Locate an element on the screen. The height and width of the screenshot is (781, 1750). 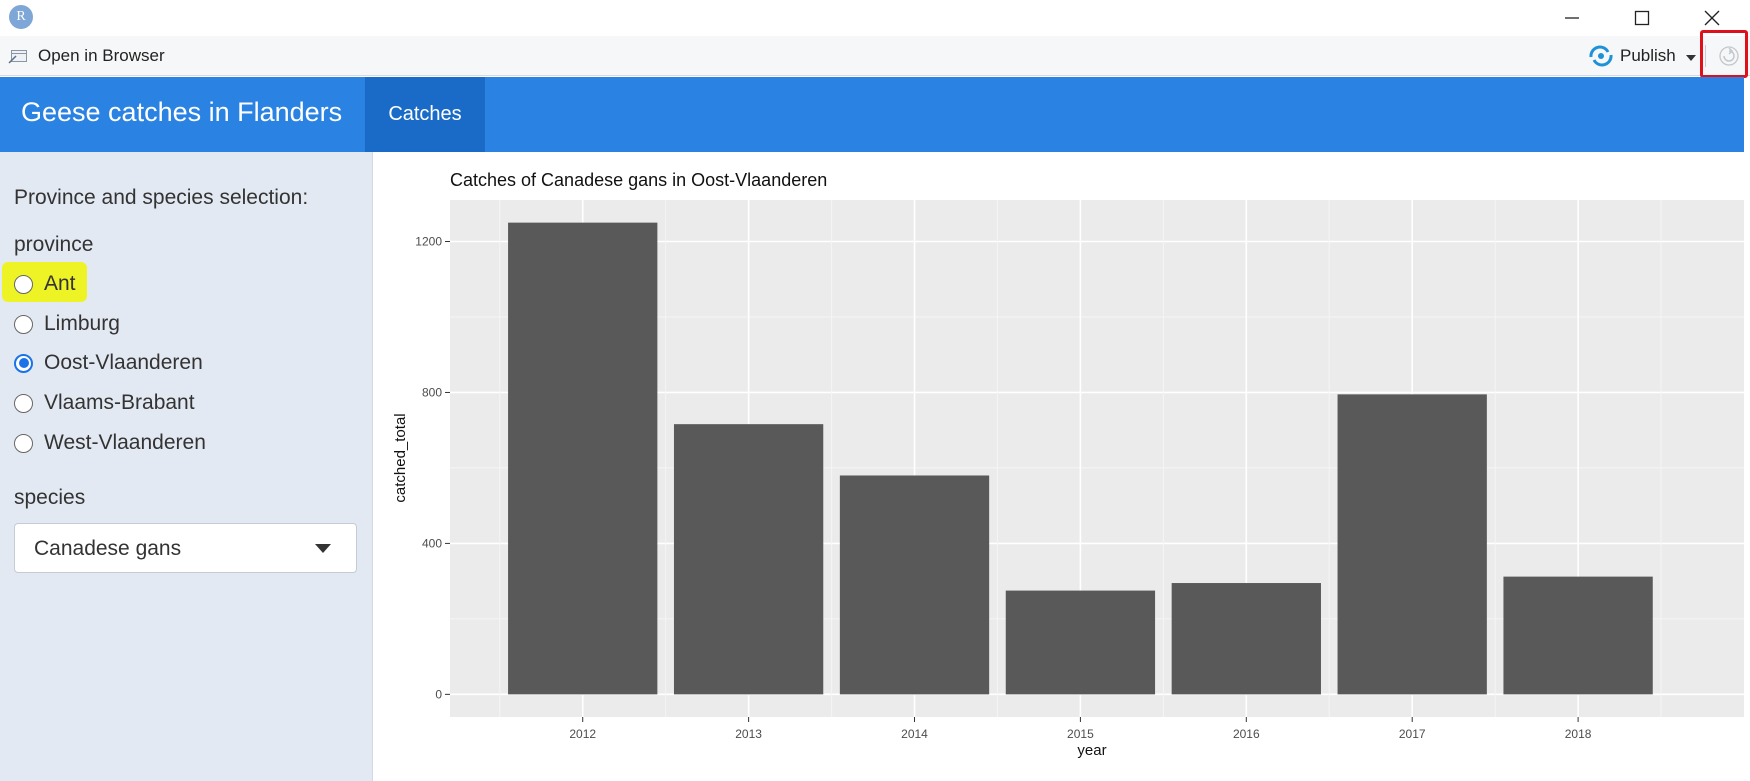
r-app-icon: R is located at coordinates (21, 17).